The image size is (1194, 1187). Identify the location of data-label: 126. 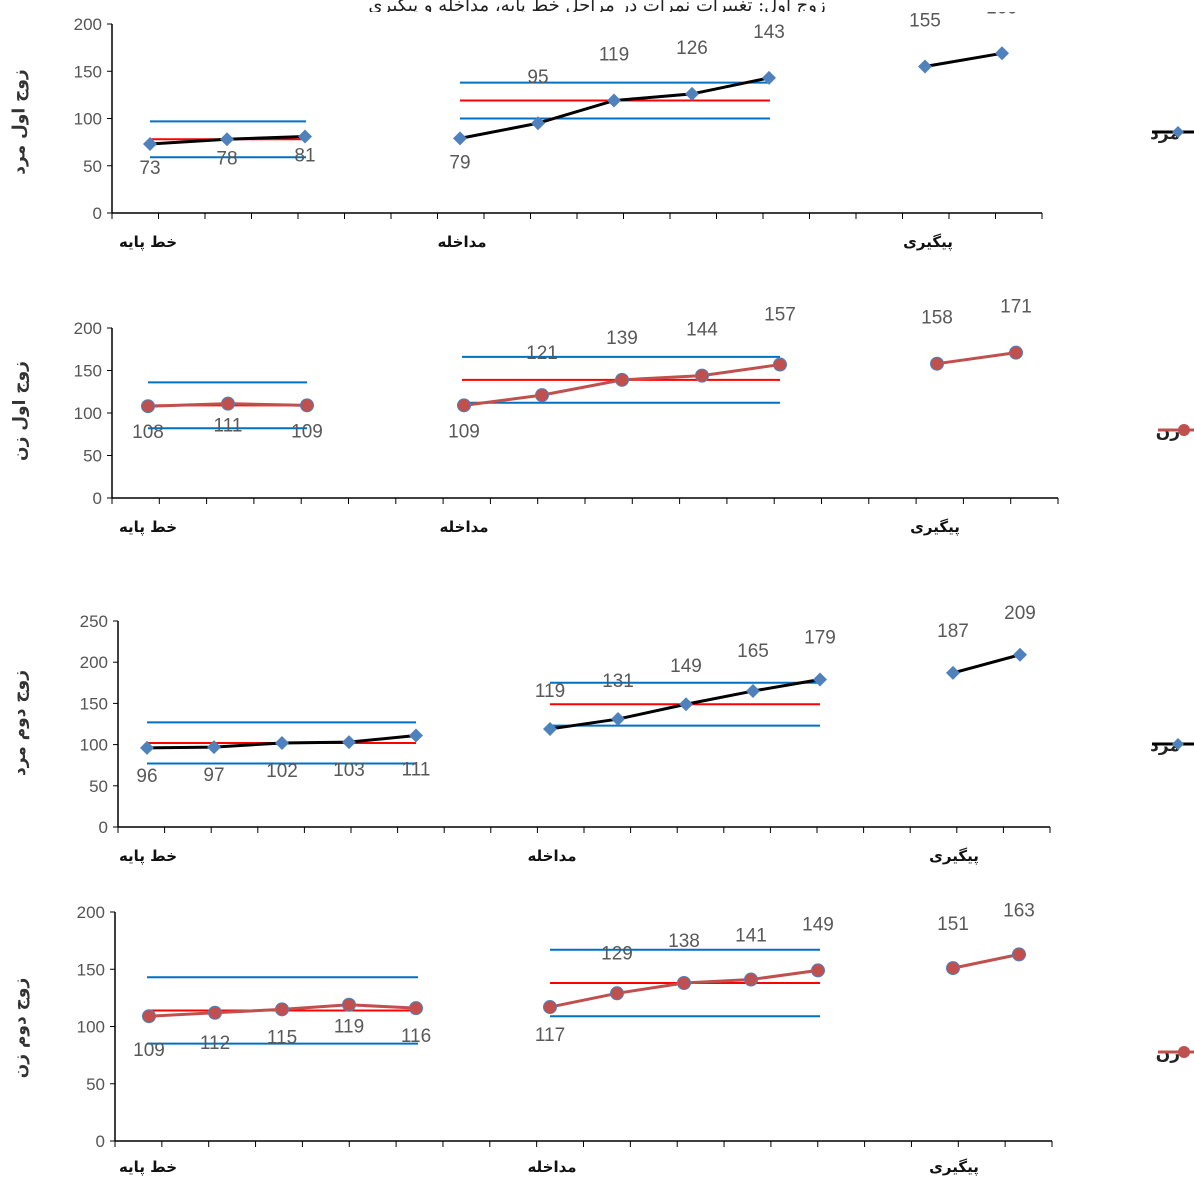
(692, 48).